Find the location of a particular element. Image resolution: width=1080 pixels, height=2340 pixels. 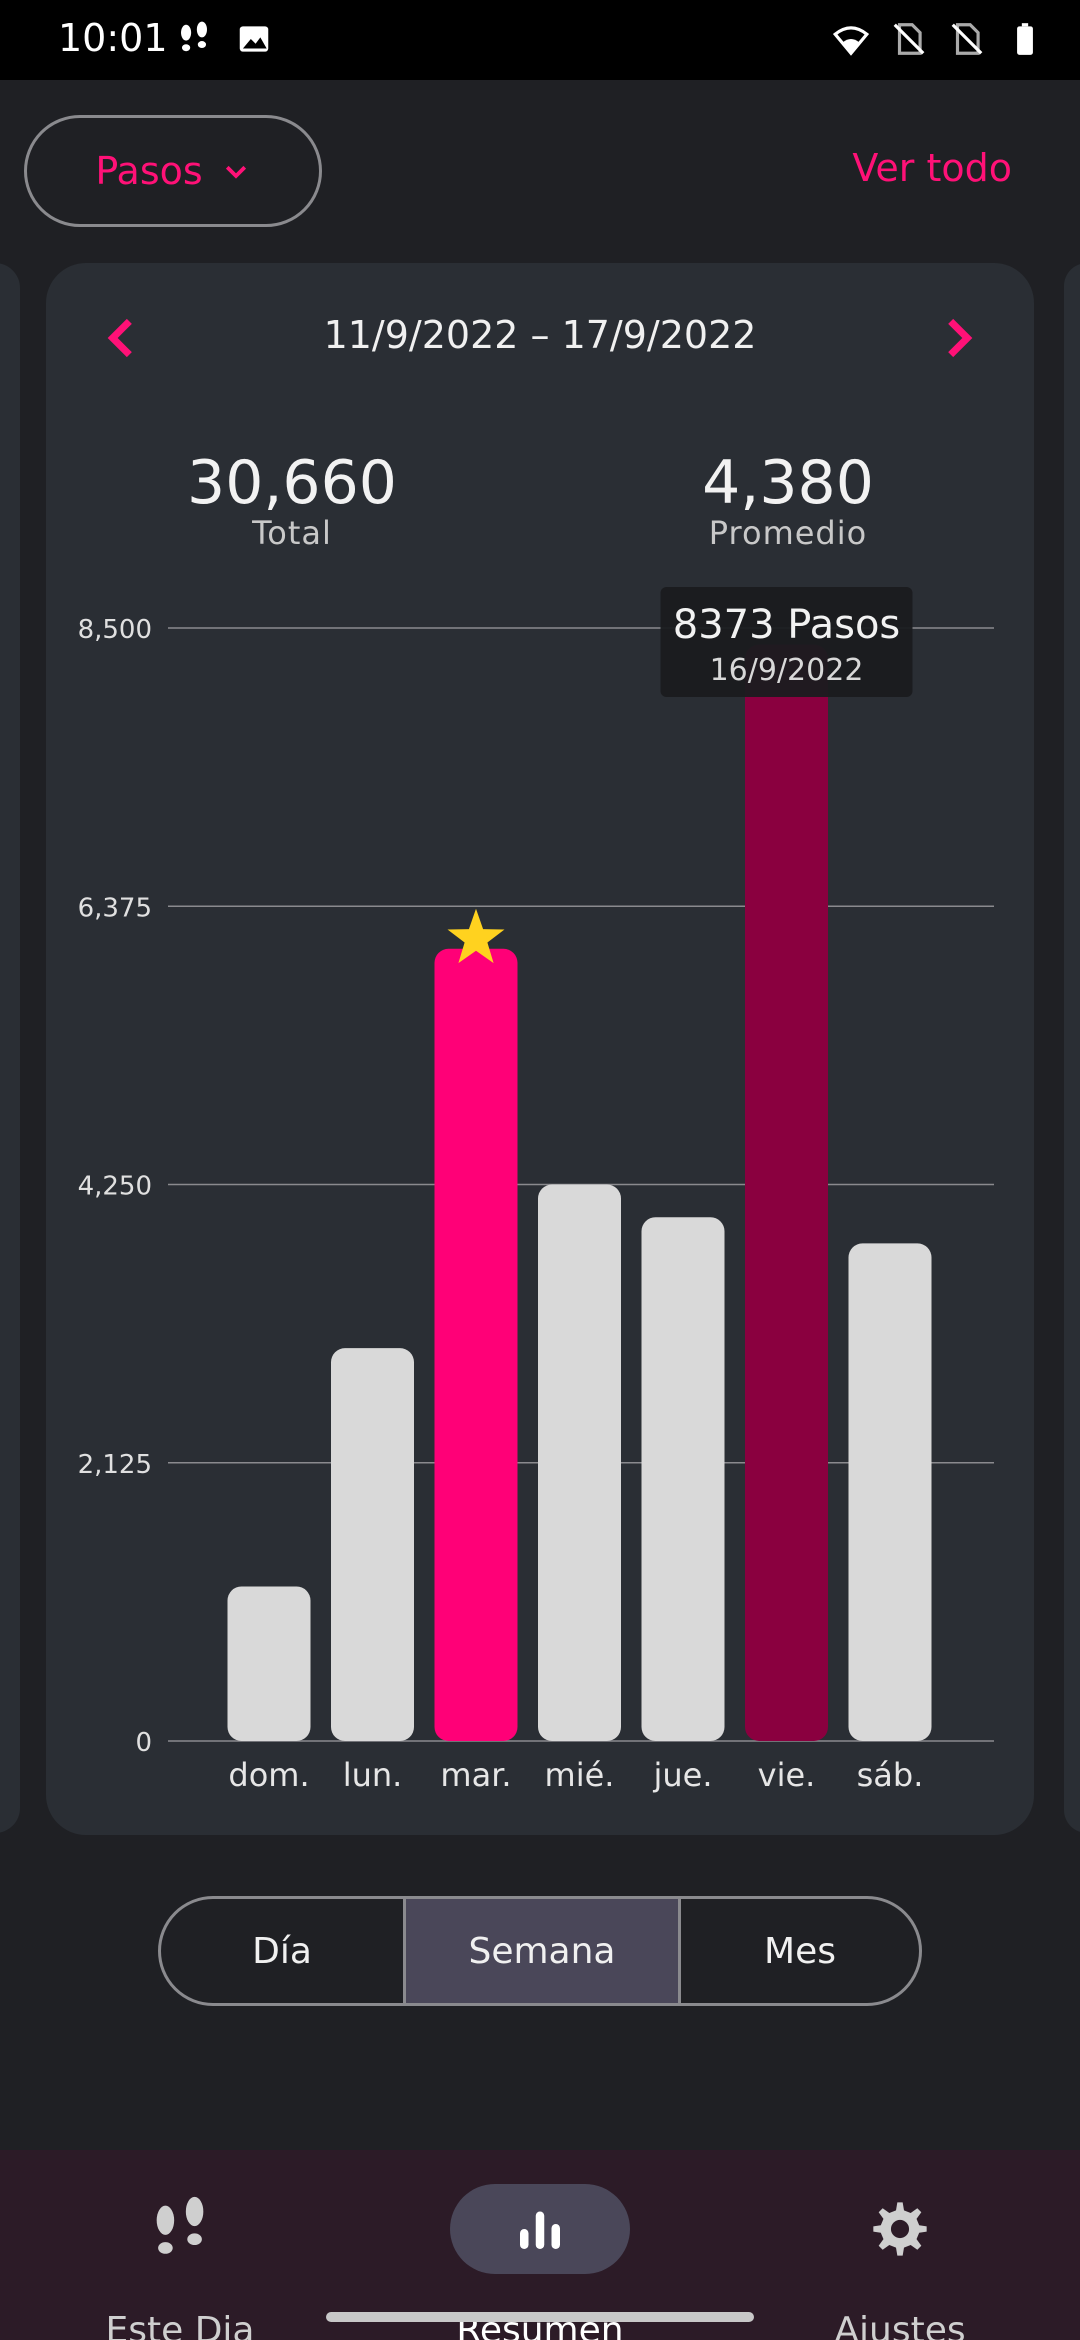

metric-label: Pasos is located at coordinates (149, 171).